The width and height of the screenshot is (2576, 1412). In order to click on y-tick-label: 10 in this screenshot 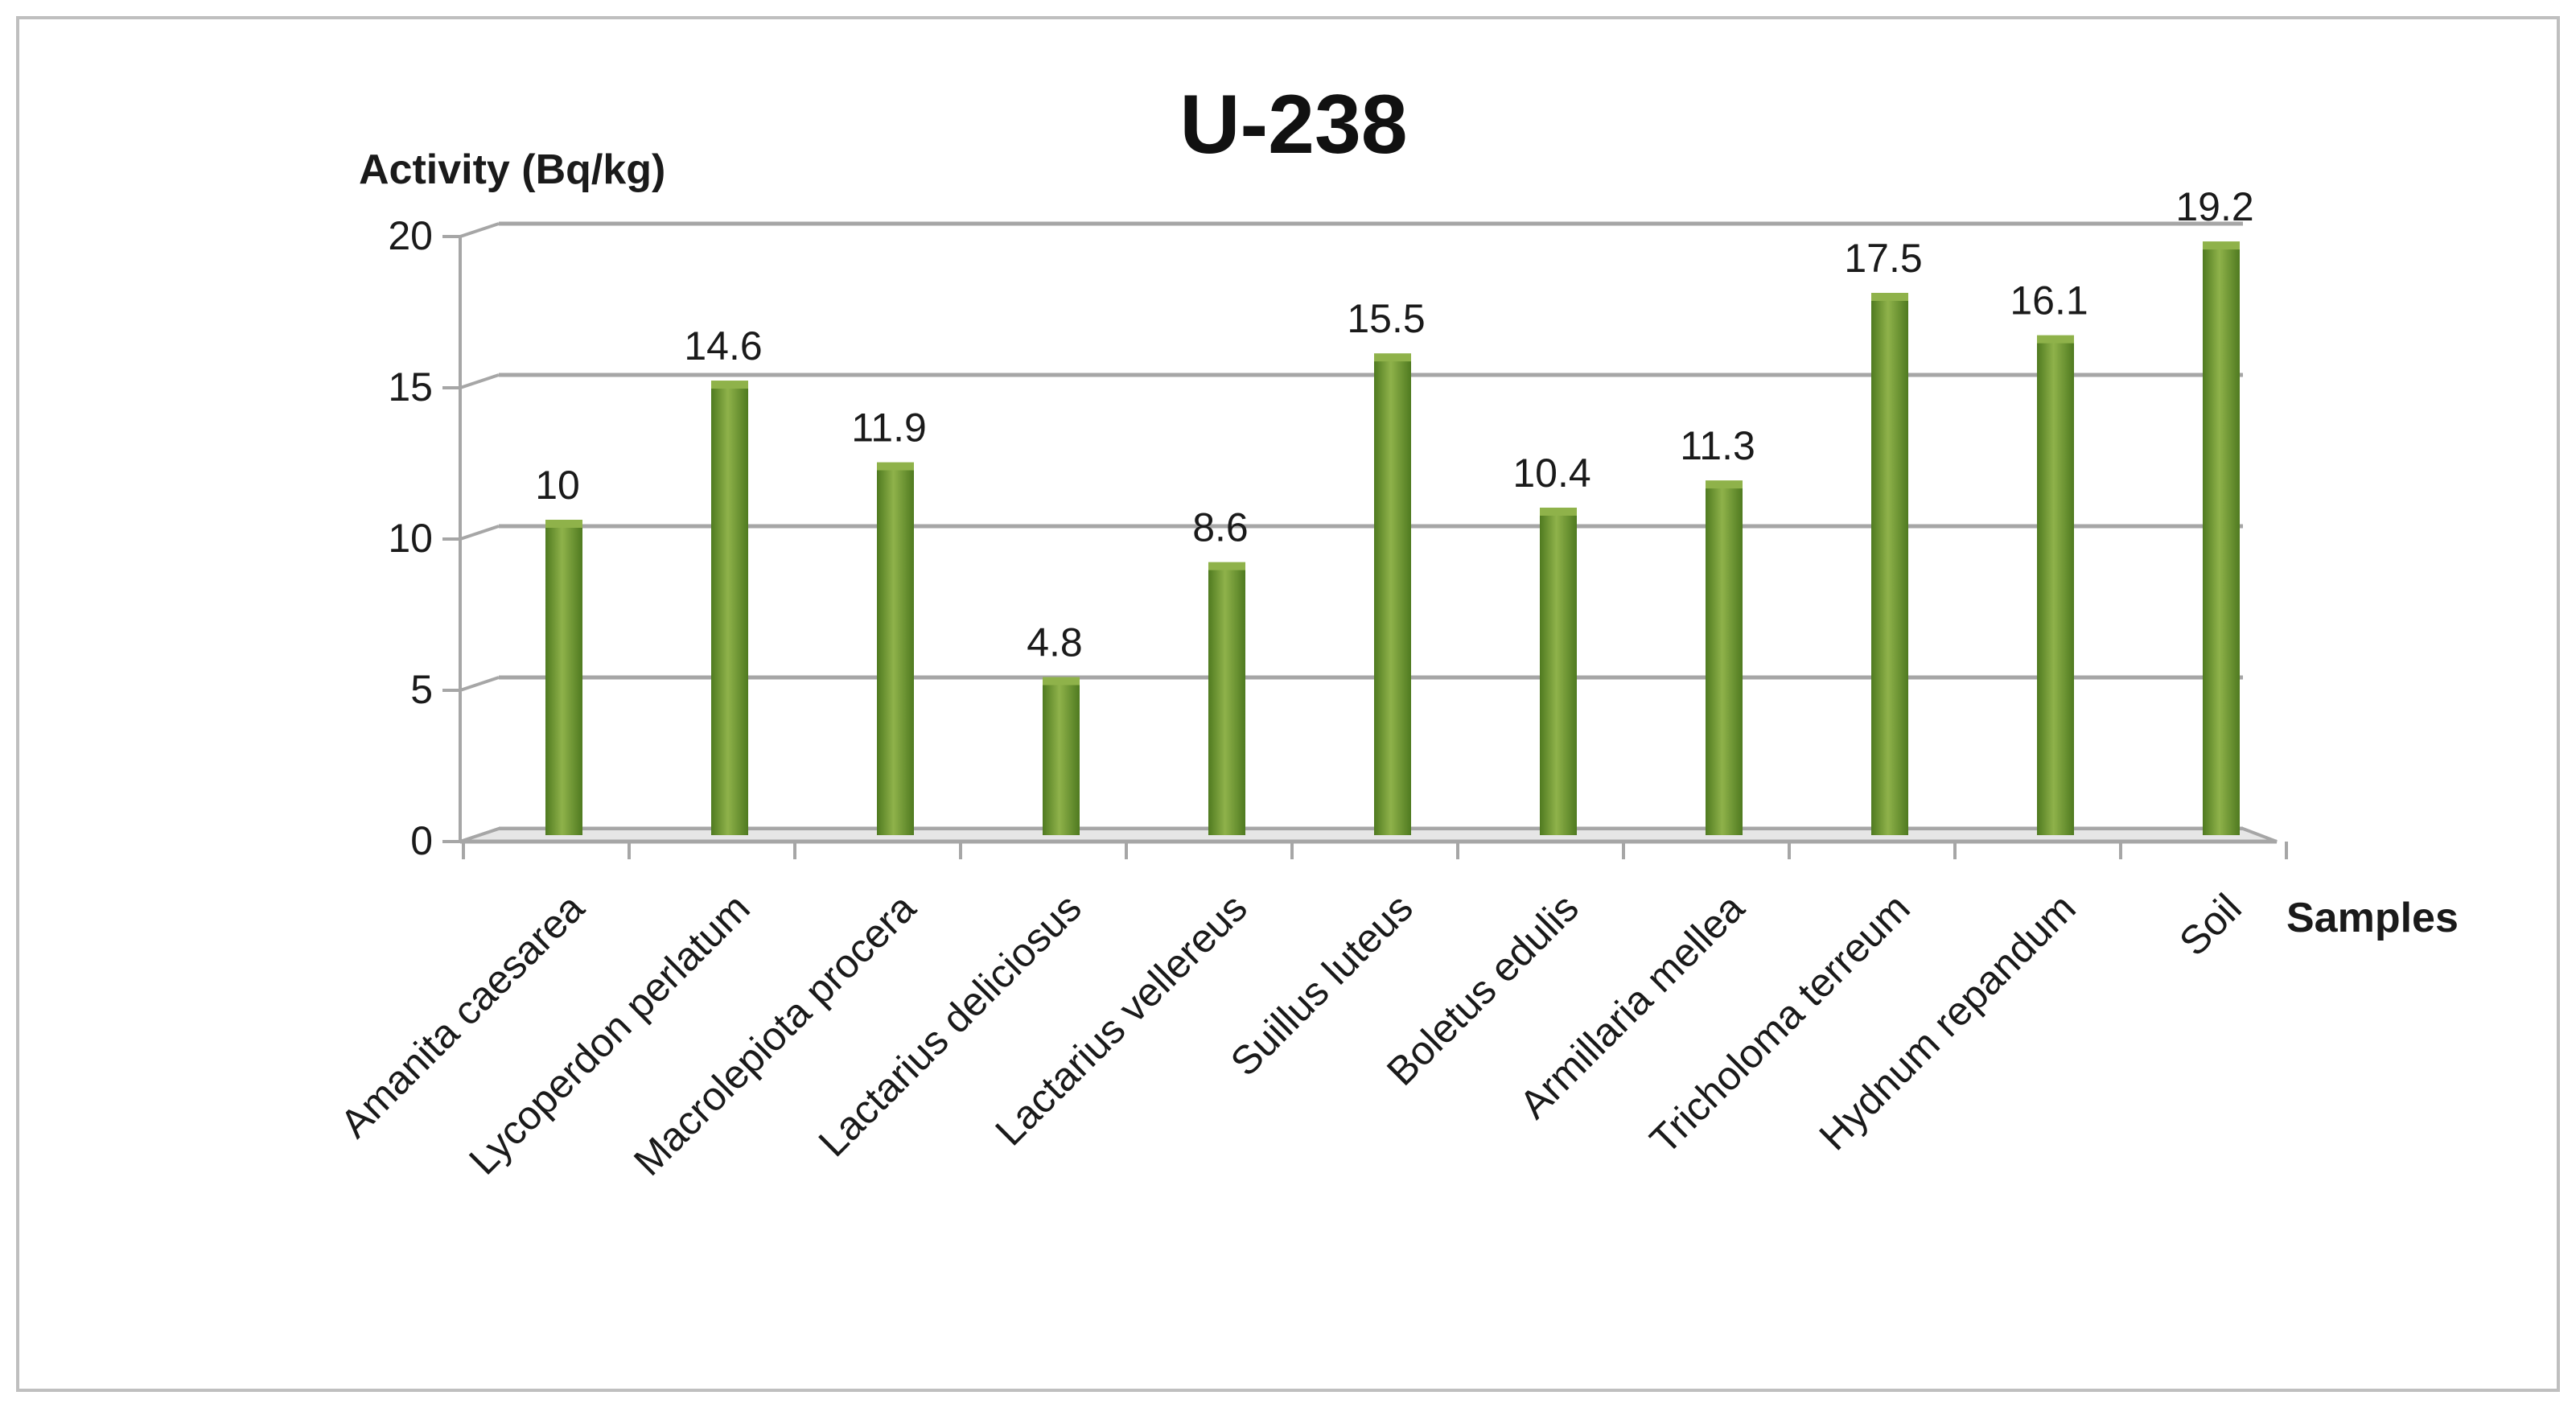, I will do `click(410, 538)`.